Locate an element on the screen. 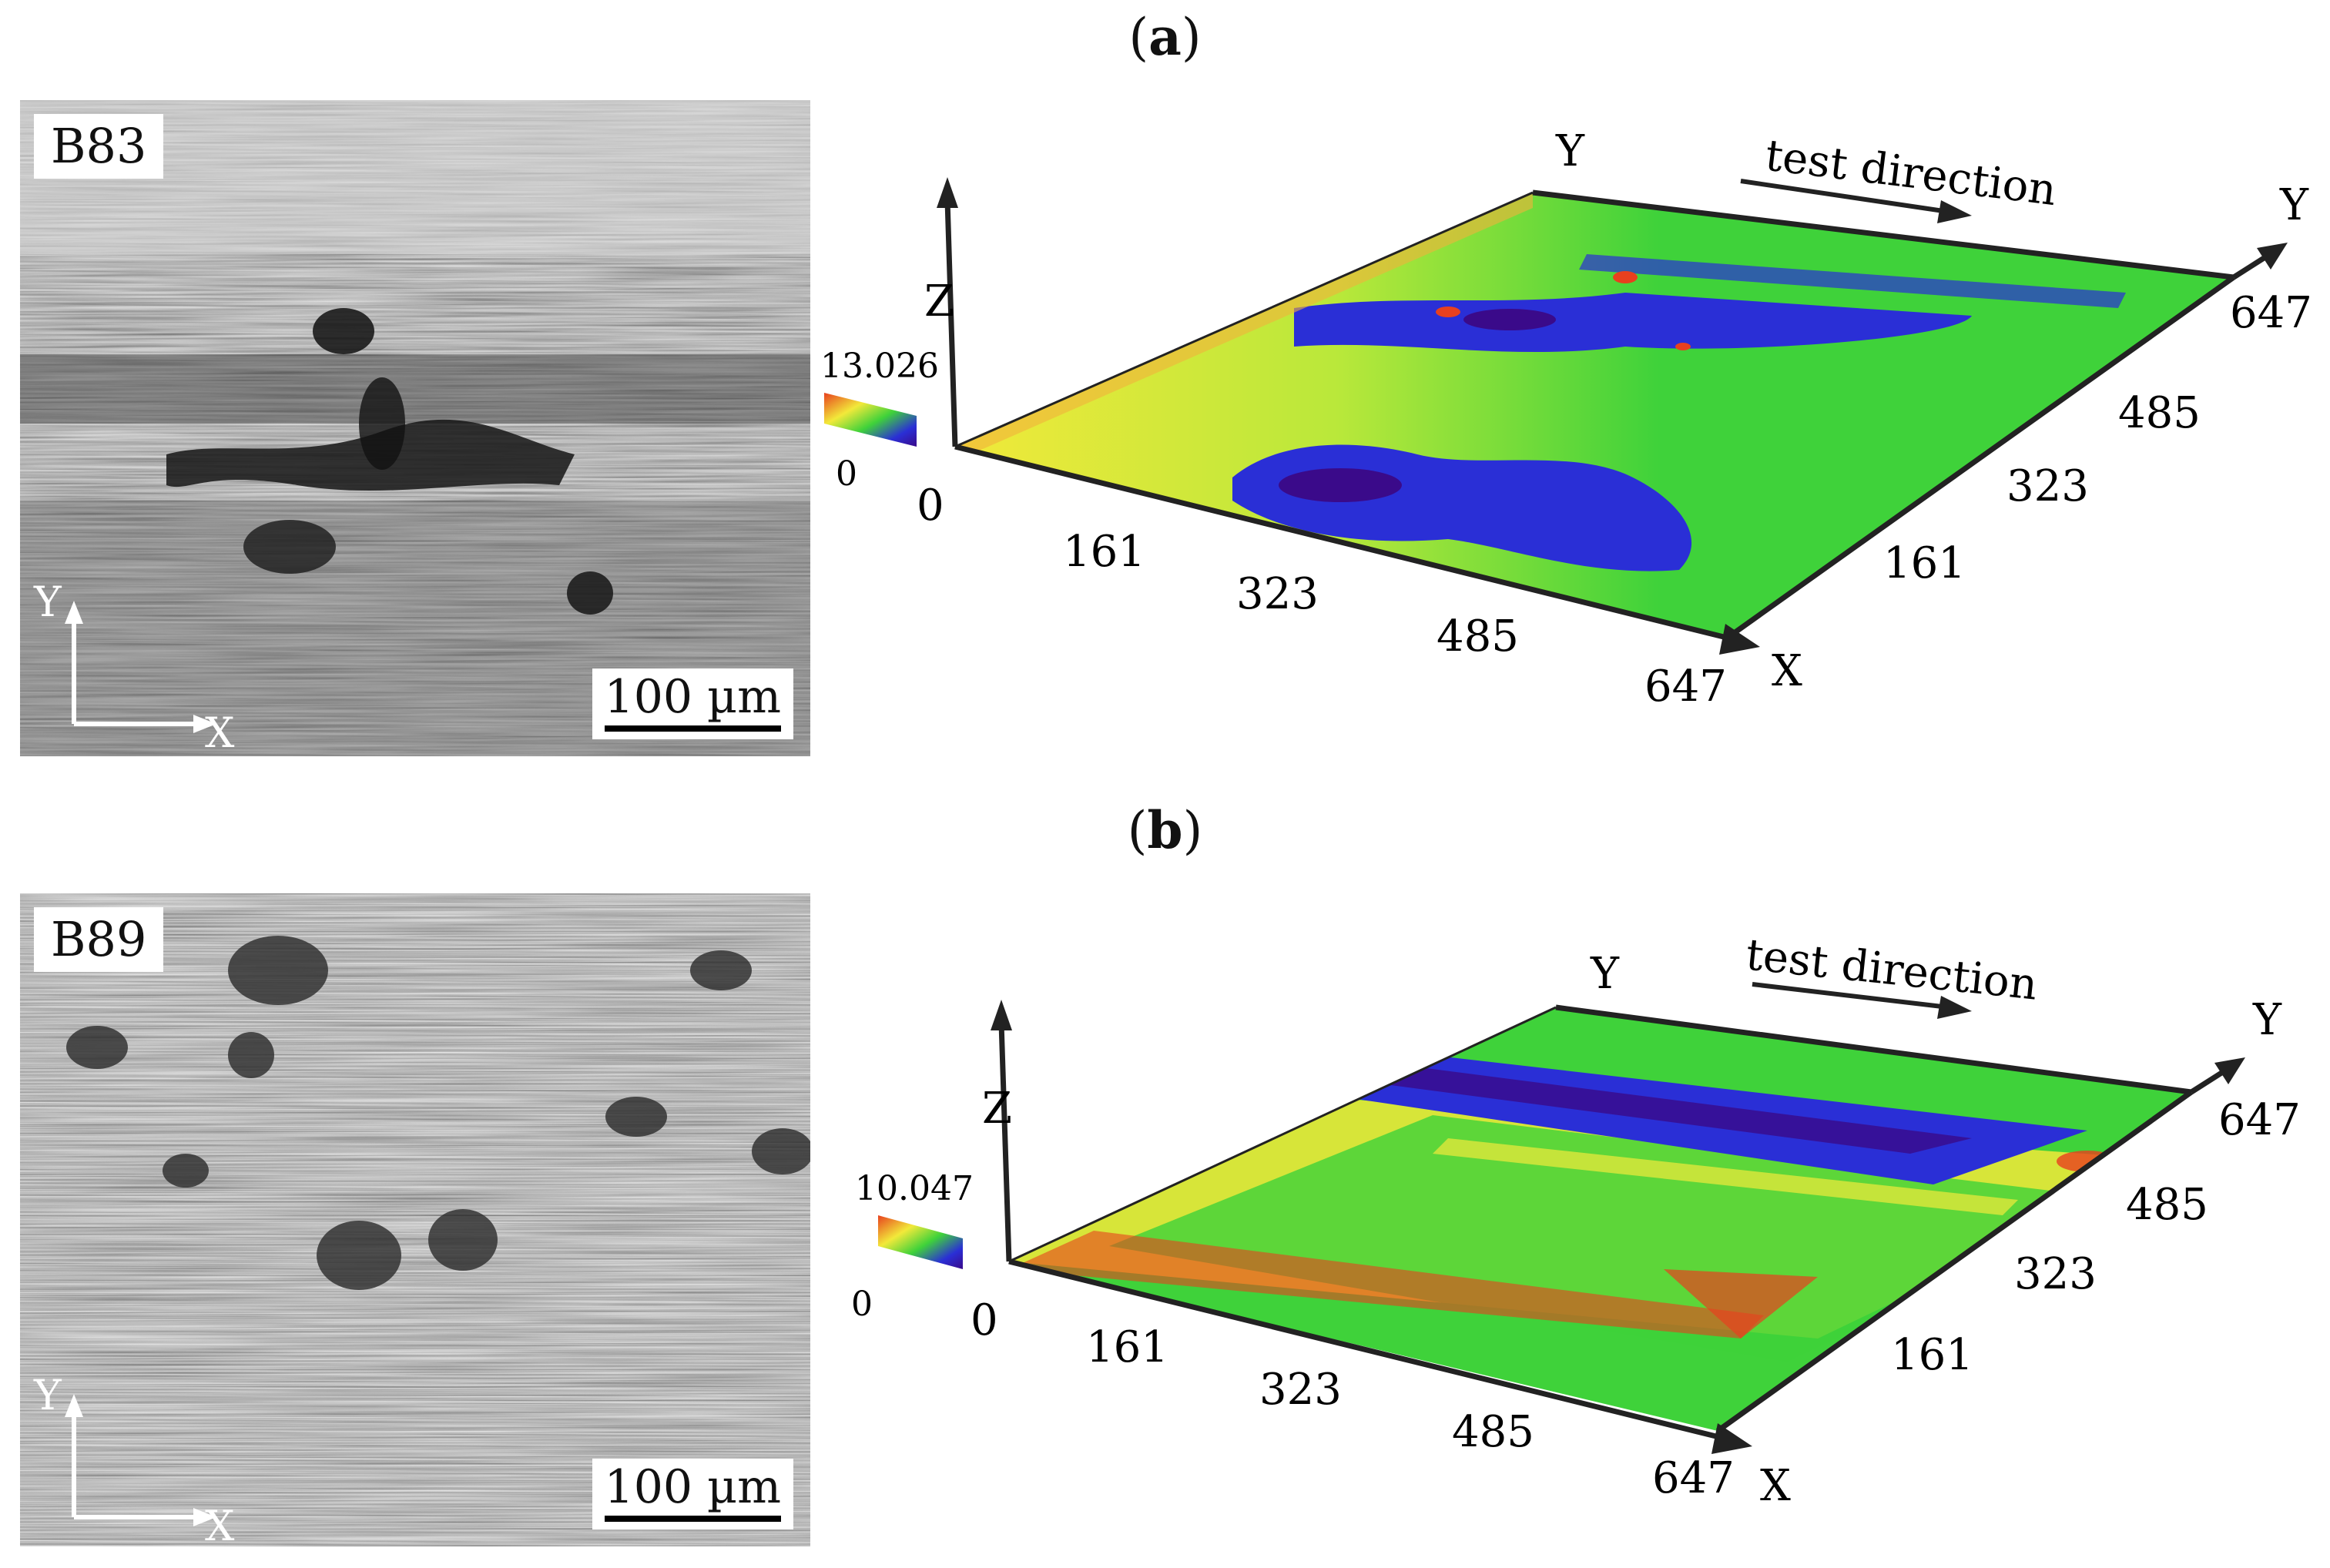 This screenshot has height=1568, width=2330. sample-id-label: B83 is located at coordinates (99, 147).